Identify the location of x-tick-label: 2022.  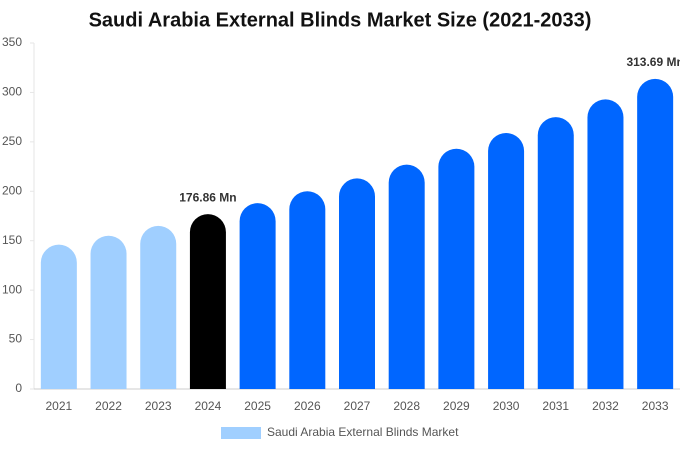
(108, 406).